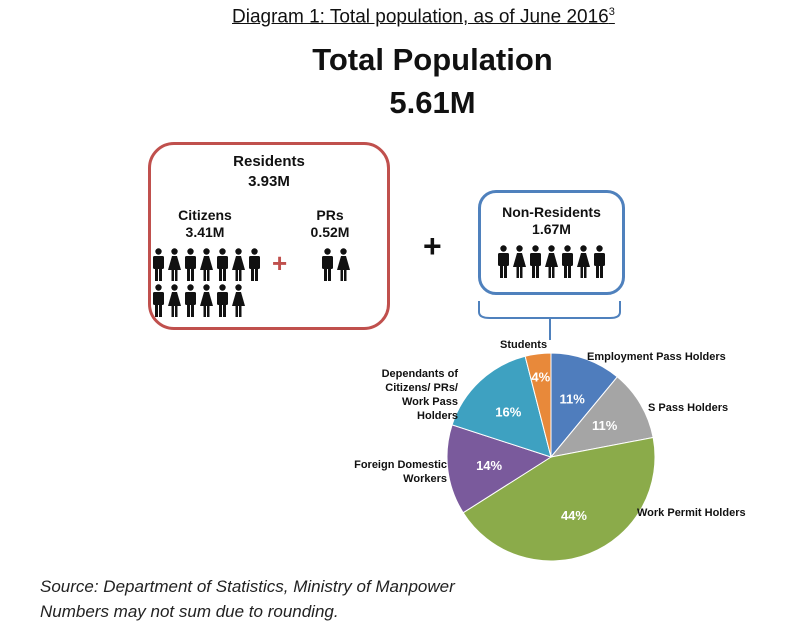  What do you see at coordinates (432, 246) in the screenshot?
I see `plus-sign: +` at bounding box center [432, 246].